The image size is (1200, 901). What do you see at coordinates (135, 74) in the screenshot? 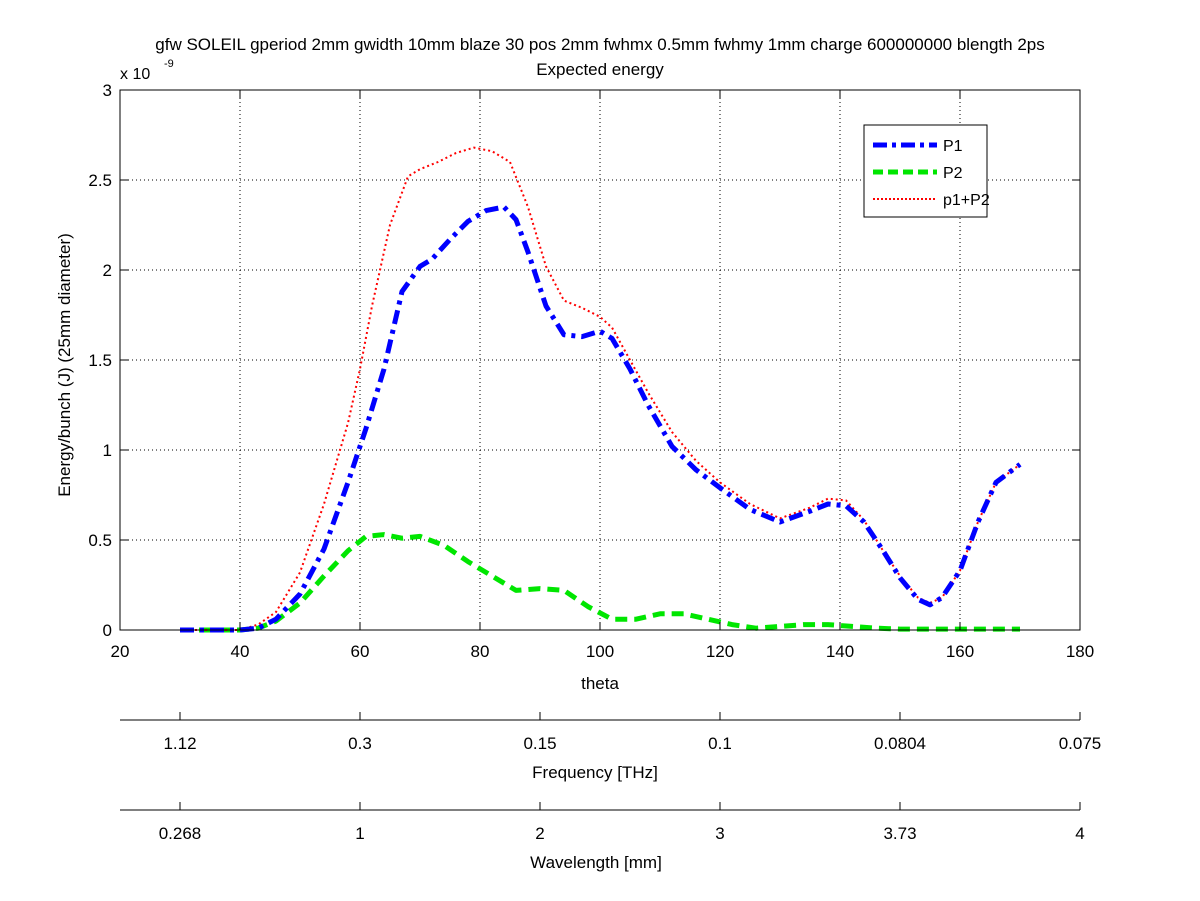
I see `y-multiplier-label: x 10` at bounding box center [135, 74].